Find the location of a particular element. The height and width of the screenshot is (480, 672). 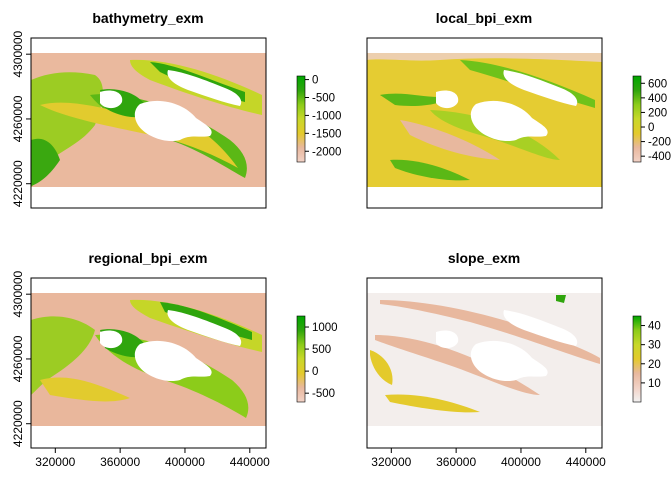

colorbar-tick-label: -2000 is located at coordinates (326, 152).